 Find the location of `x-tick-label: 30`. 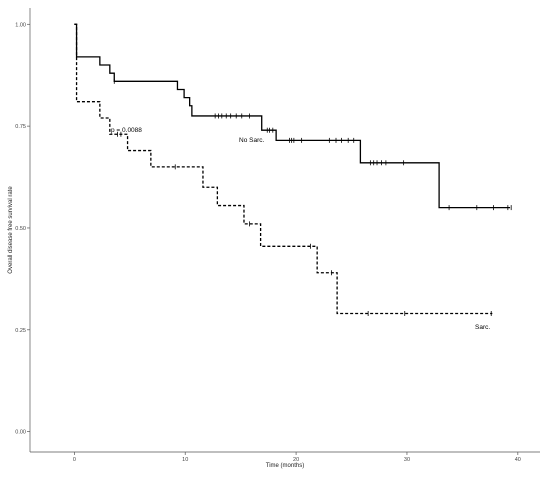

x-tick-label: 30 is located at coordinates (407, 460).